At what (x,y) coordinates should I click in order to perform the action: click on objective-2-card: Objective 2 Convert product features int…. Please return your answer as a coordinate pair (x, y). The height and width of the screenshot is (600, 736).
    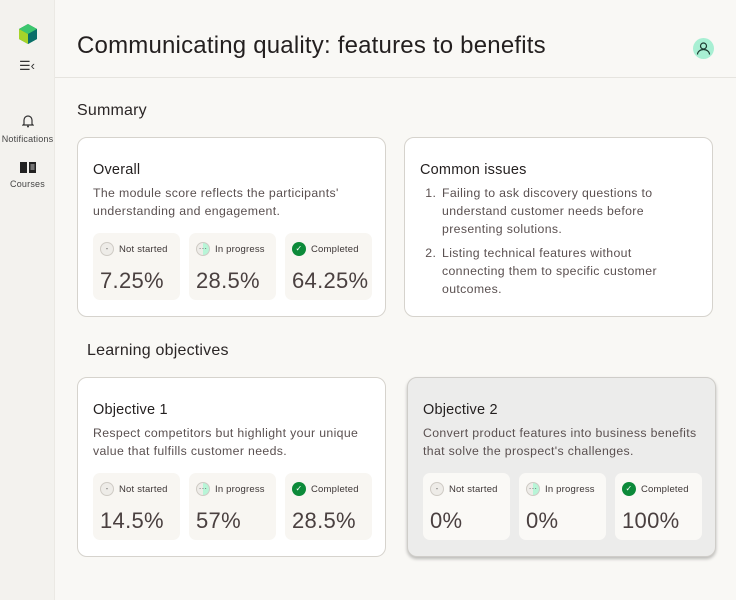
    Looking at the image, I should click on (561, 467).